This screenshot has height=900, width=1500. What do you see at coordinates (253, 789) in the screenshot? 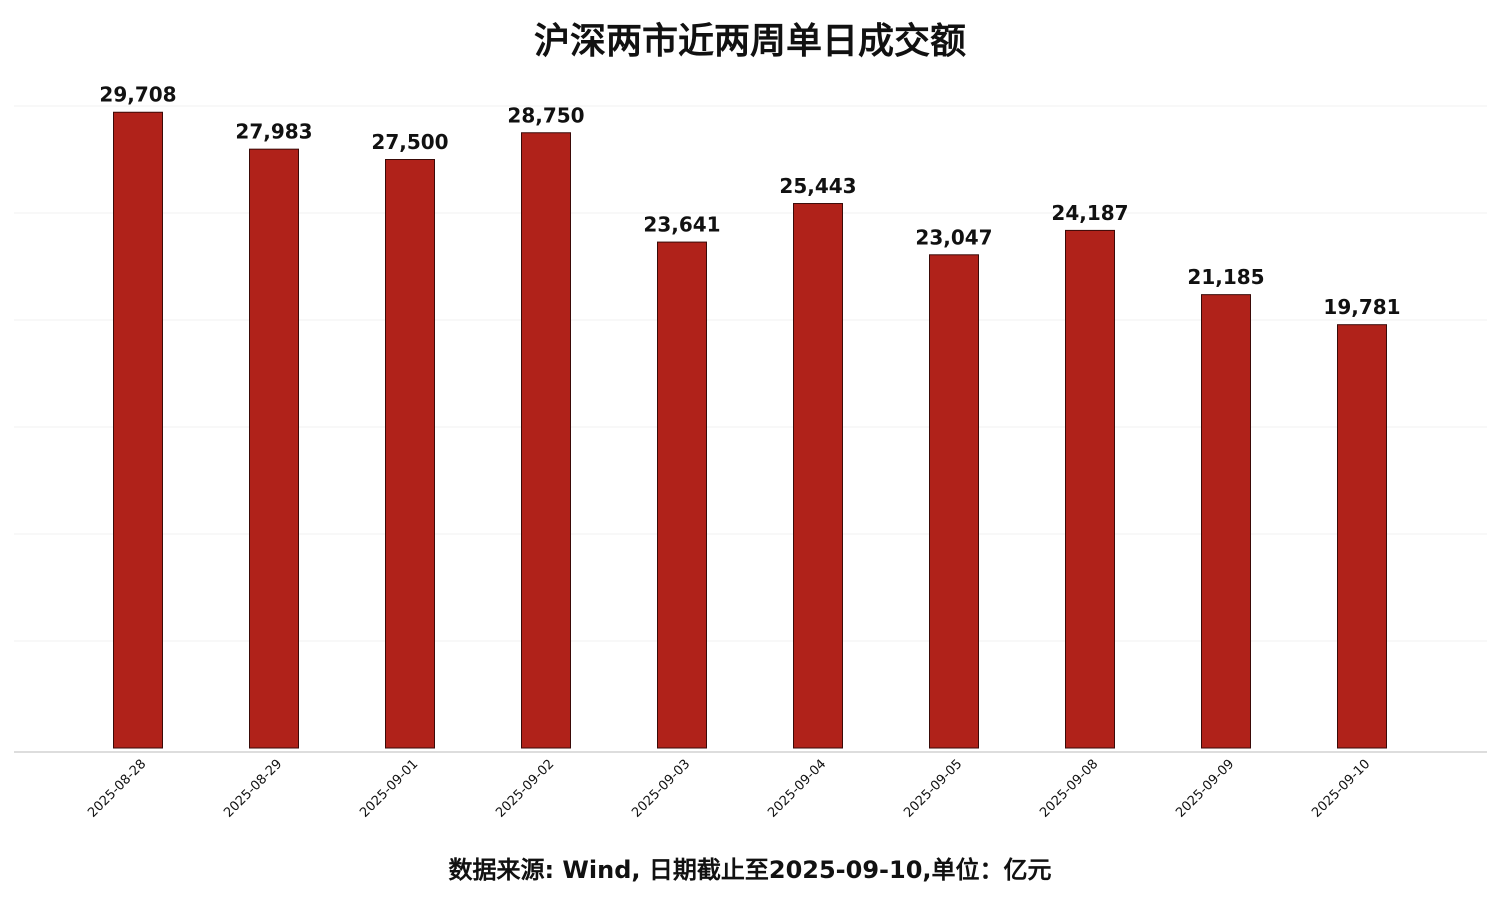
I see `x-tick-label: 2025-08-29` at bounding box center [253, 789].